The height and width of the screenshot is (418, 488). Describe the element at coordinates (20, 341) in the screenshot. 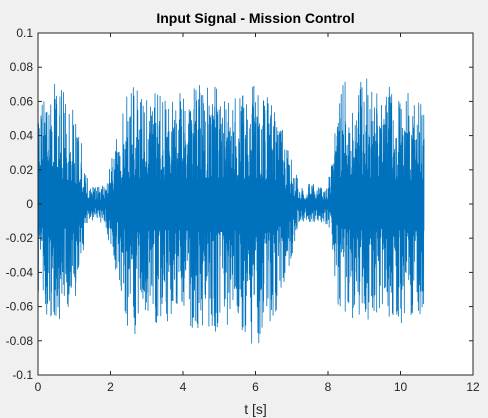

I see `y-tick-label: -0.08` at that location.